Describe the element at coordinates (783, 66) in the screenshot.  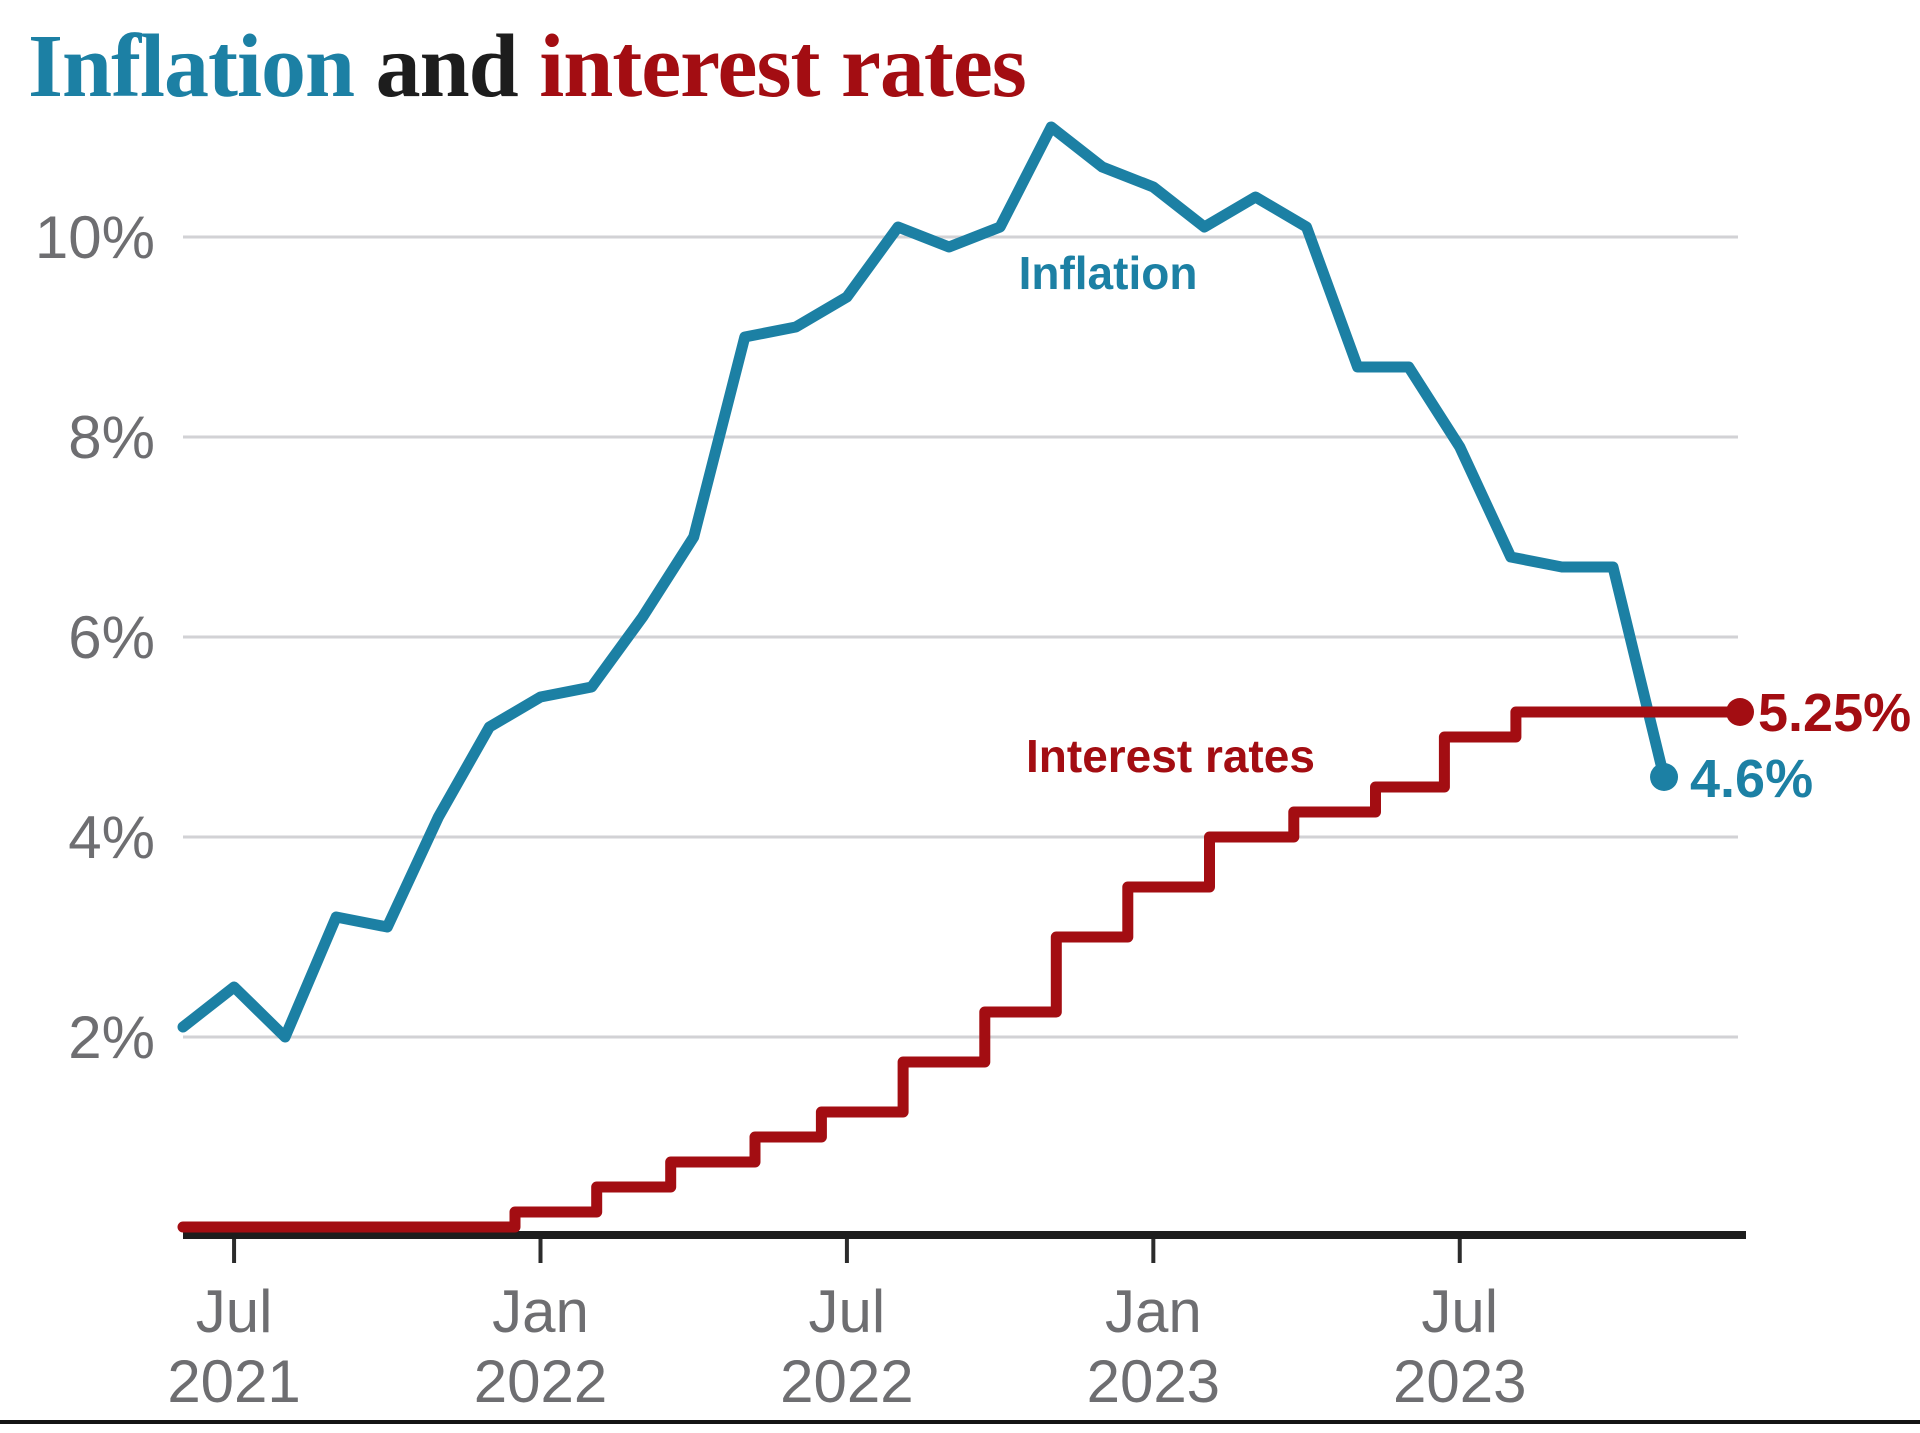
I see `title-words-interest-rates: interest rates` at that location.